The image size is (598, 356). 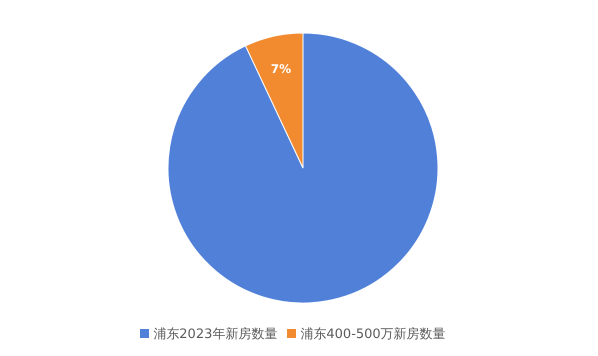 What do you see at coordinates (373, 334) in the screenshot?
I see `legend-label: 浦东400-500万新房数量` at bounding box center [373, 334].